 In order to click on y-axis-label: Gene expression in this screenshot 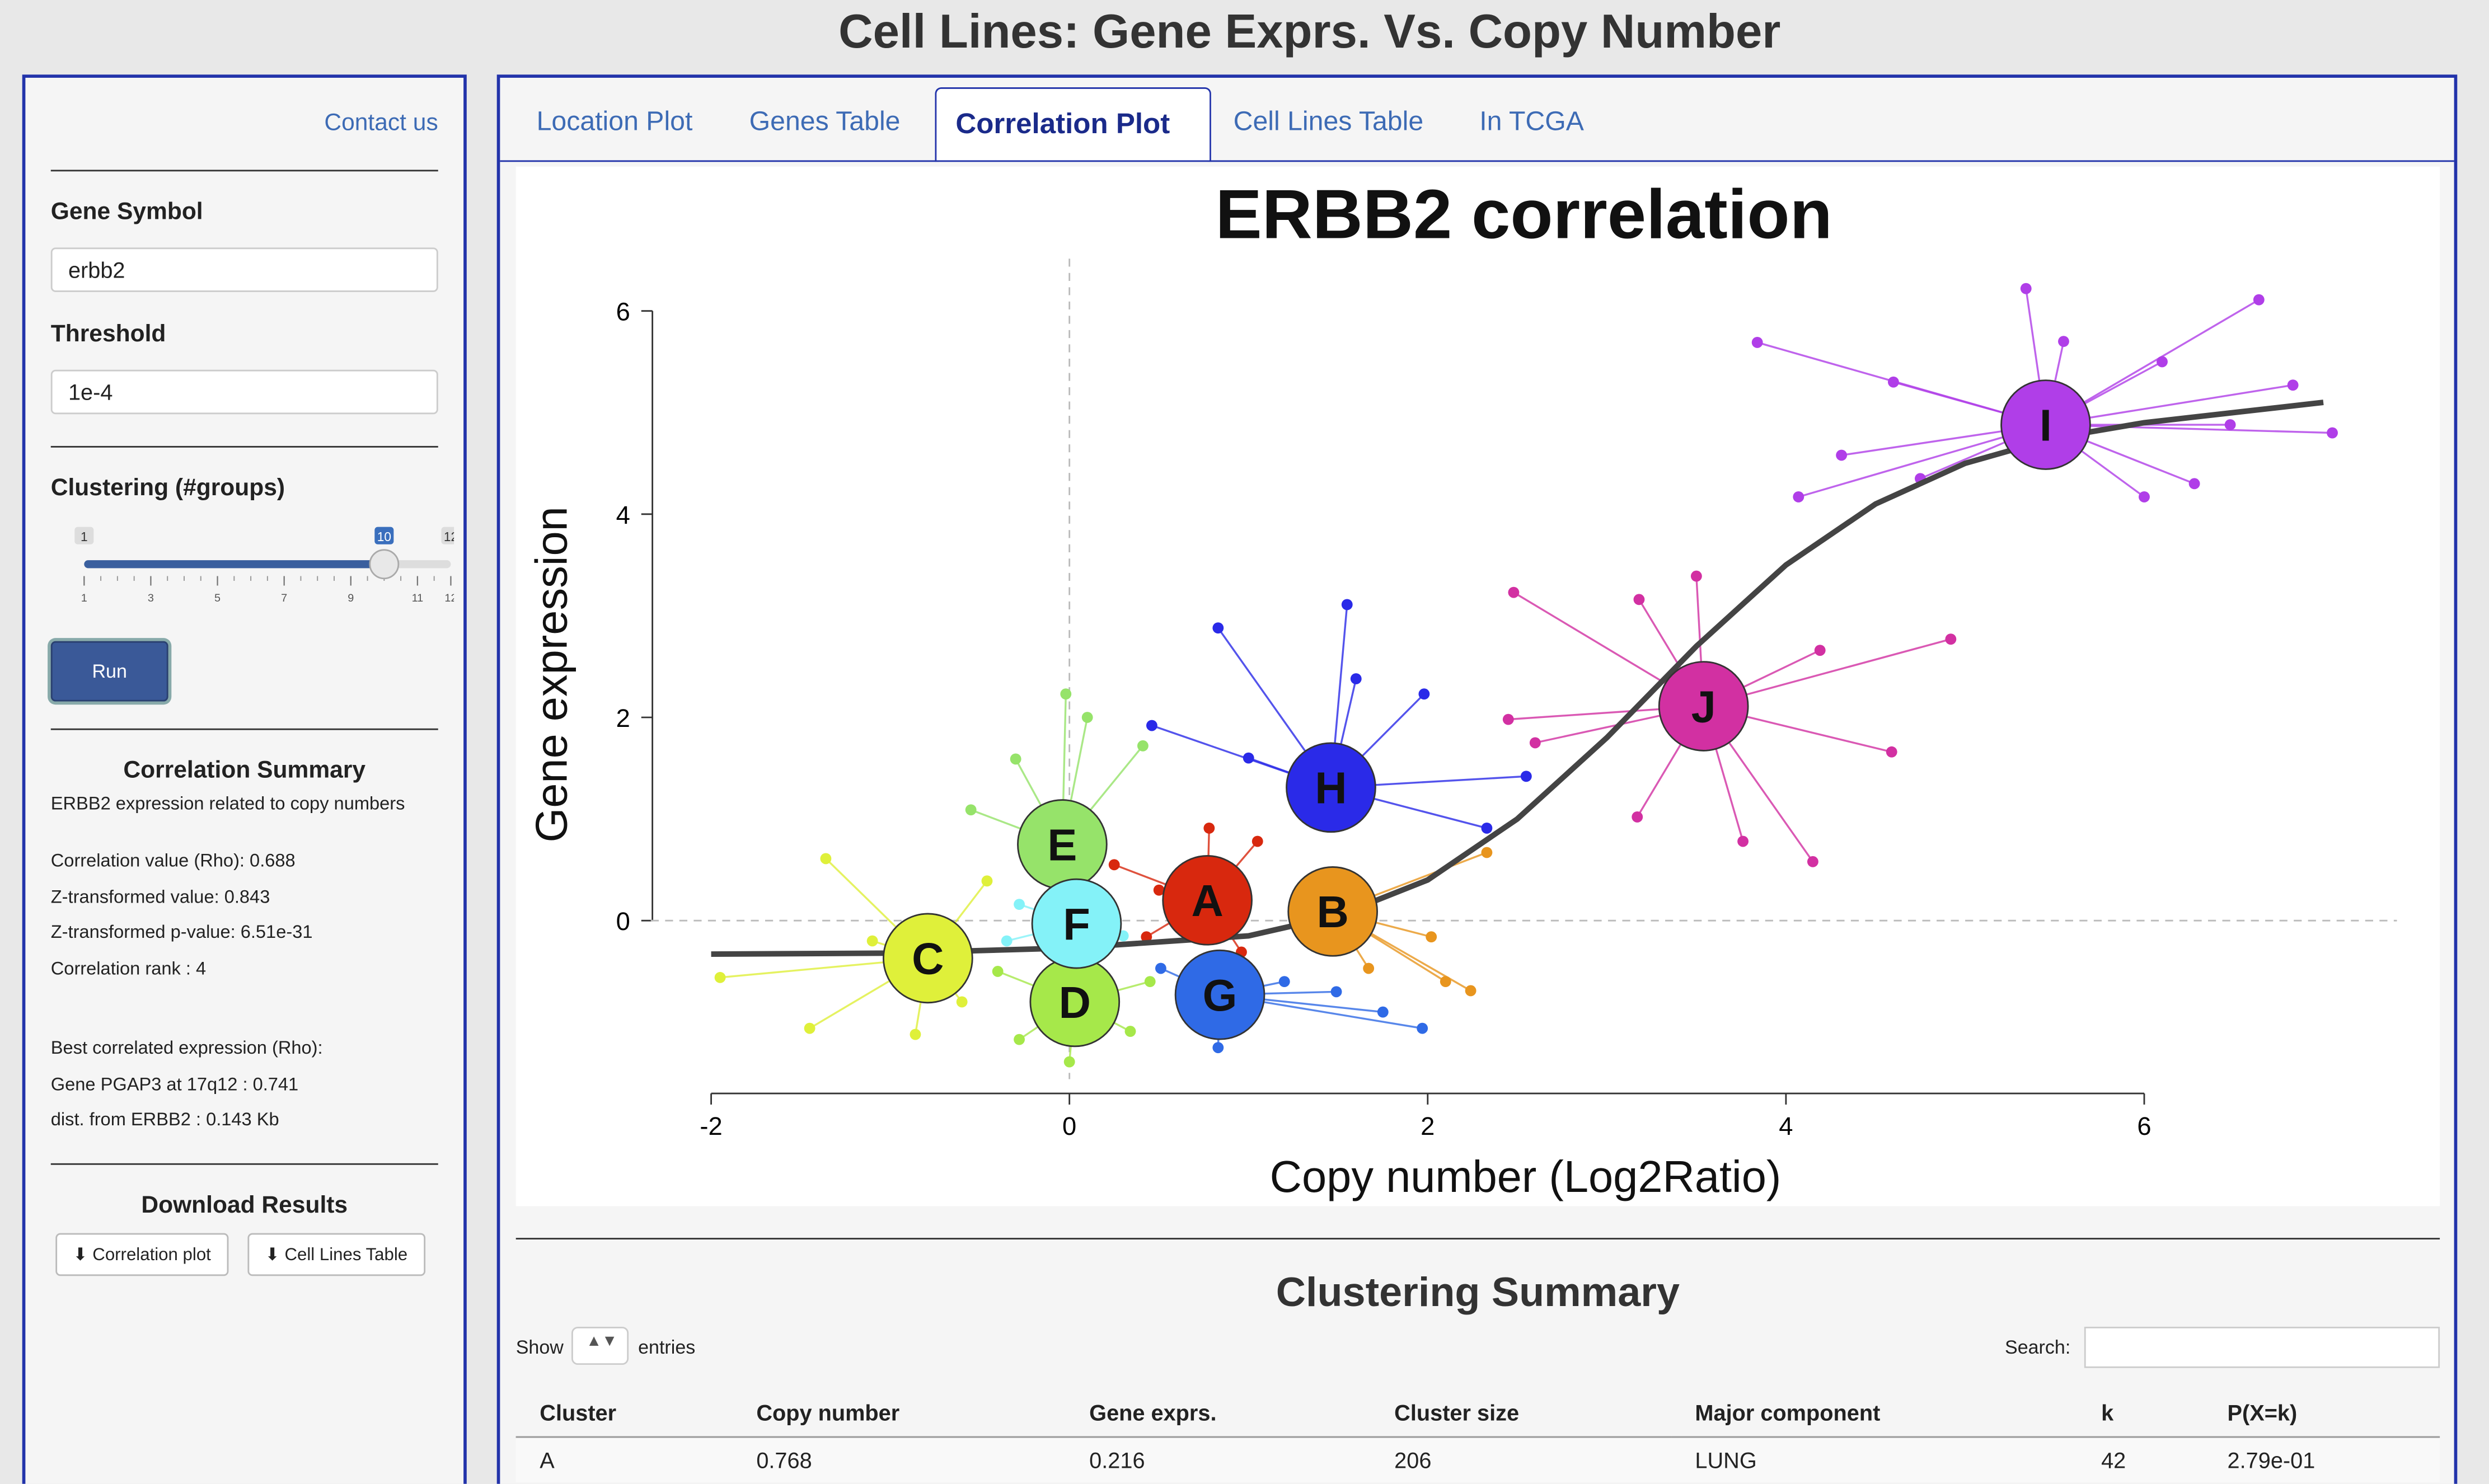, I will do `click(551, 674)`.